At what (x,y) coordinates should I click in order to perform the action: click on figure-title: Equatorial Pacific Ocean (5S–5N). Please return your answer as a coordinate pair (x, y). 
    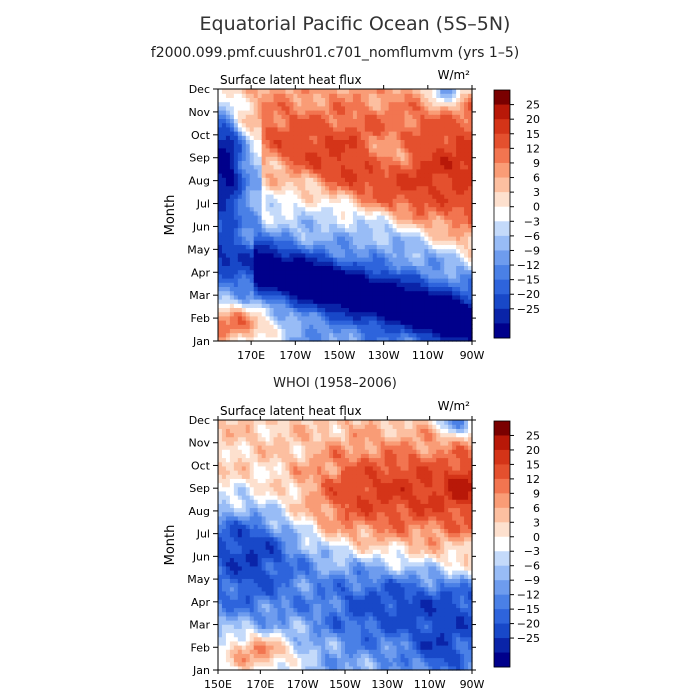
    Looking at the image, I should click on (355, 24).